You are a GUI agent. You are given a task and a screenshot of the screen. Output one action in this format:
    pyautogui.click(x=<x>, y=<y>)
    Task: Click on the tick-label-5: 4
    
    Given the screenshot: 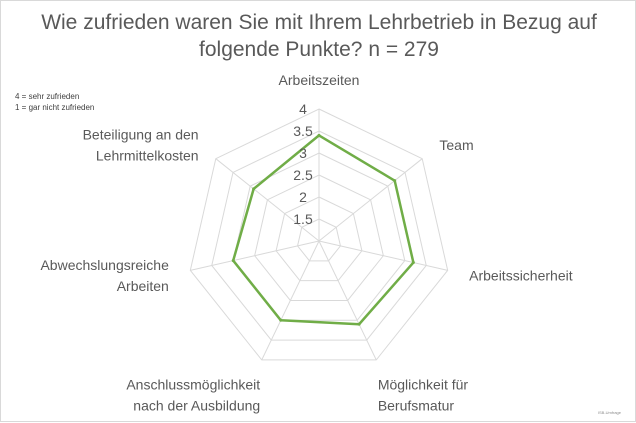 What is the action you would take?
    pyautogui.click(x=303, y=109)
    